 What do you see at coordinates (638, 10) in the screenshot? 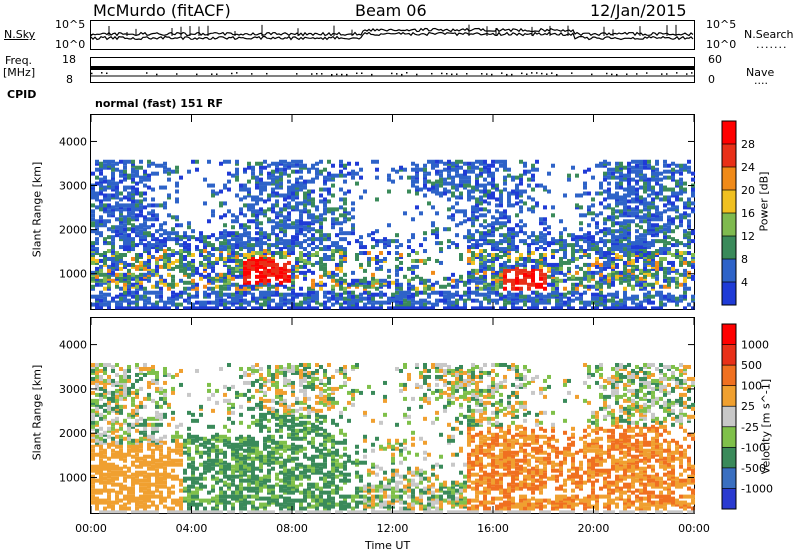
I see `date-title: 12/Jan/2015` at bounding box center [638, 10].